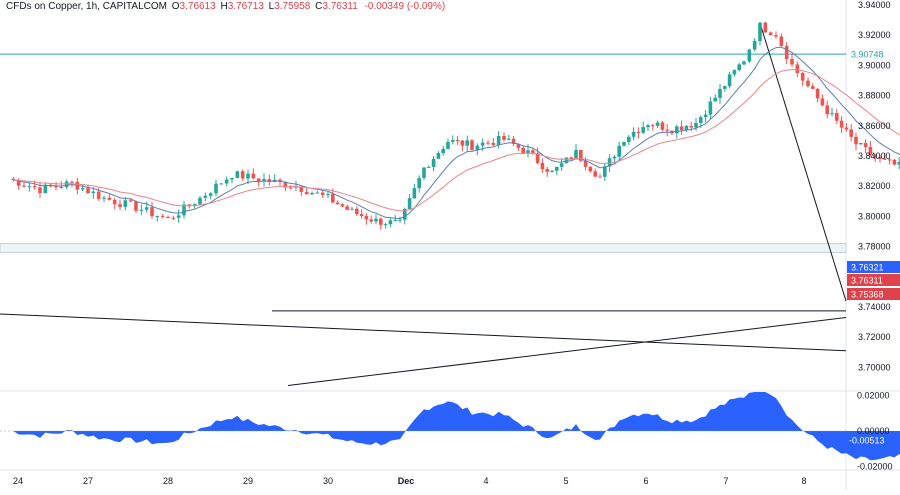 This screenshot has height=495, width=900. I want to click on time-tick-label: 27, so click(88, 481).